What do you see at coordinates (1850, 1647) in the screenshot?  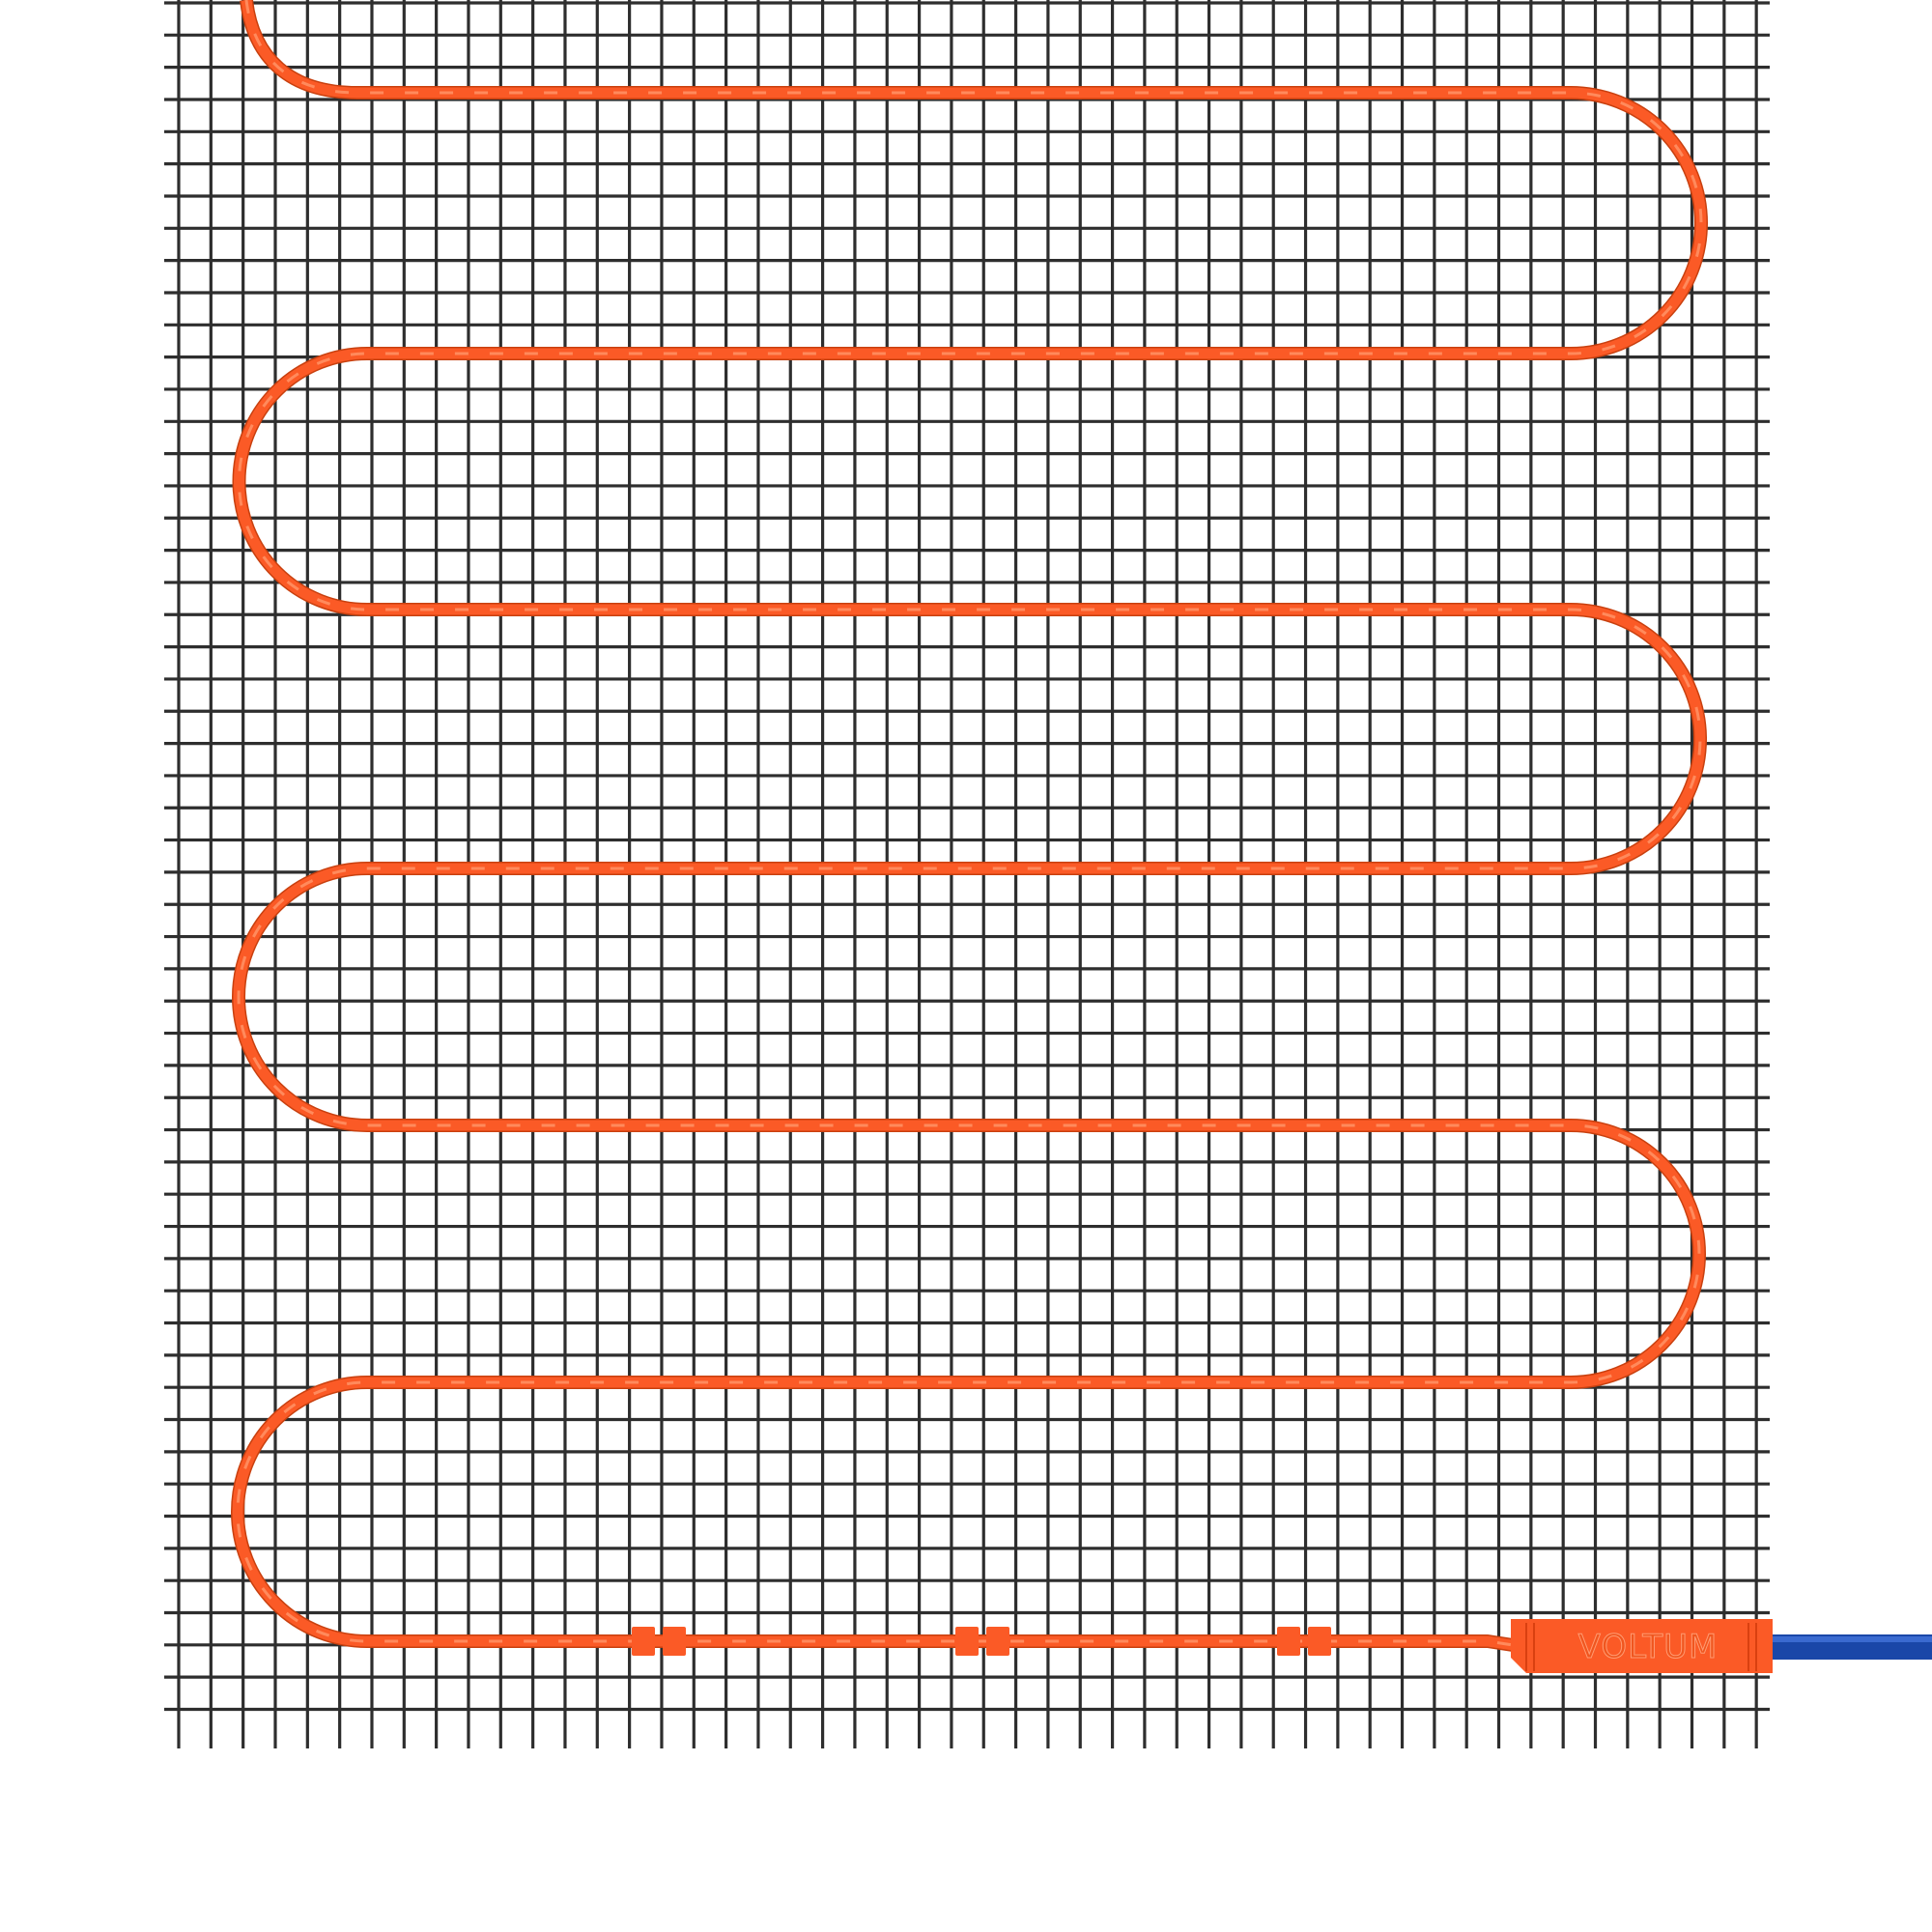 I see `power-lead-wire` at bounding box center [1850, 1647].